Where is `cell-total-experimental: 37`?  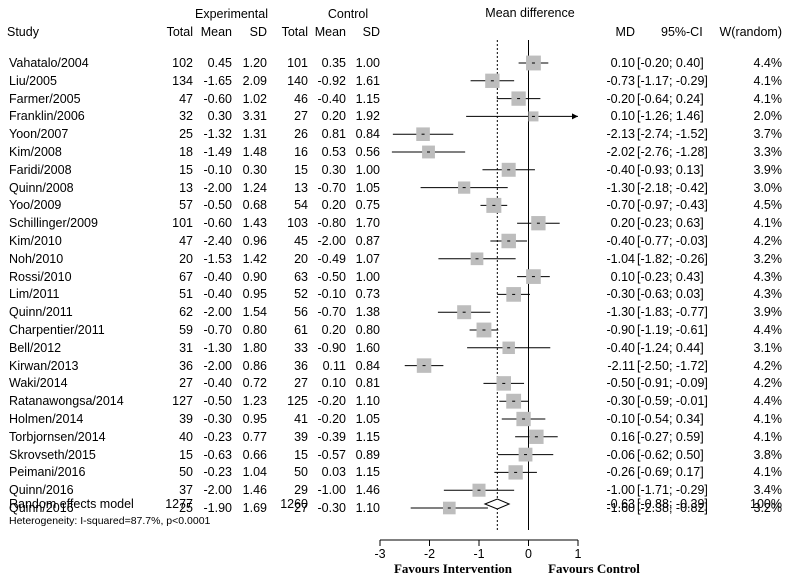 cell-total-experimental: 37 is located at coordinates (186, 490).